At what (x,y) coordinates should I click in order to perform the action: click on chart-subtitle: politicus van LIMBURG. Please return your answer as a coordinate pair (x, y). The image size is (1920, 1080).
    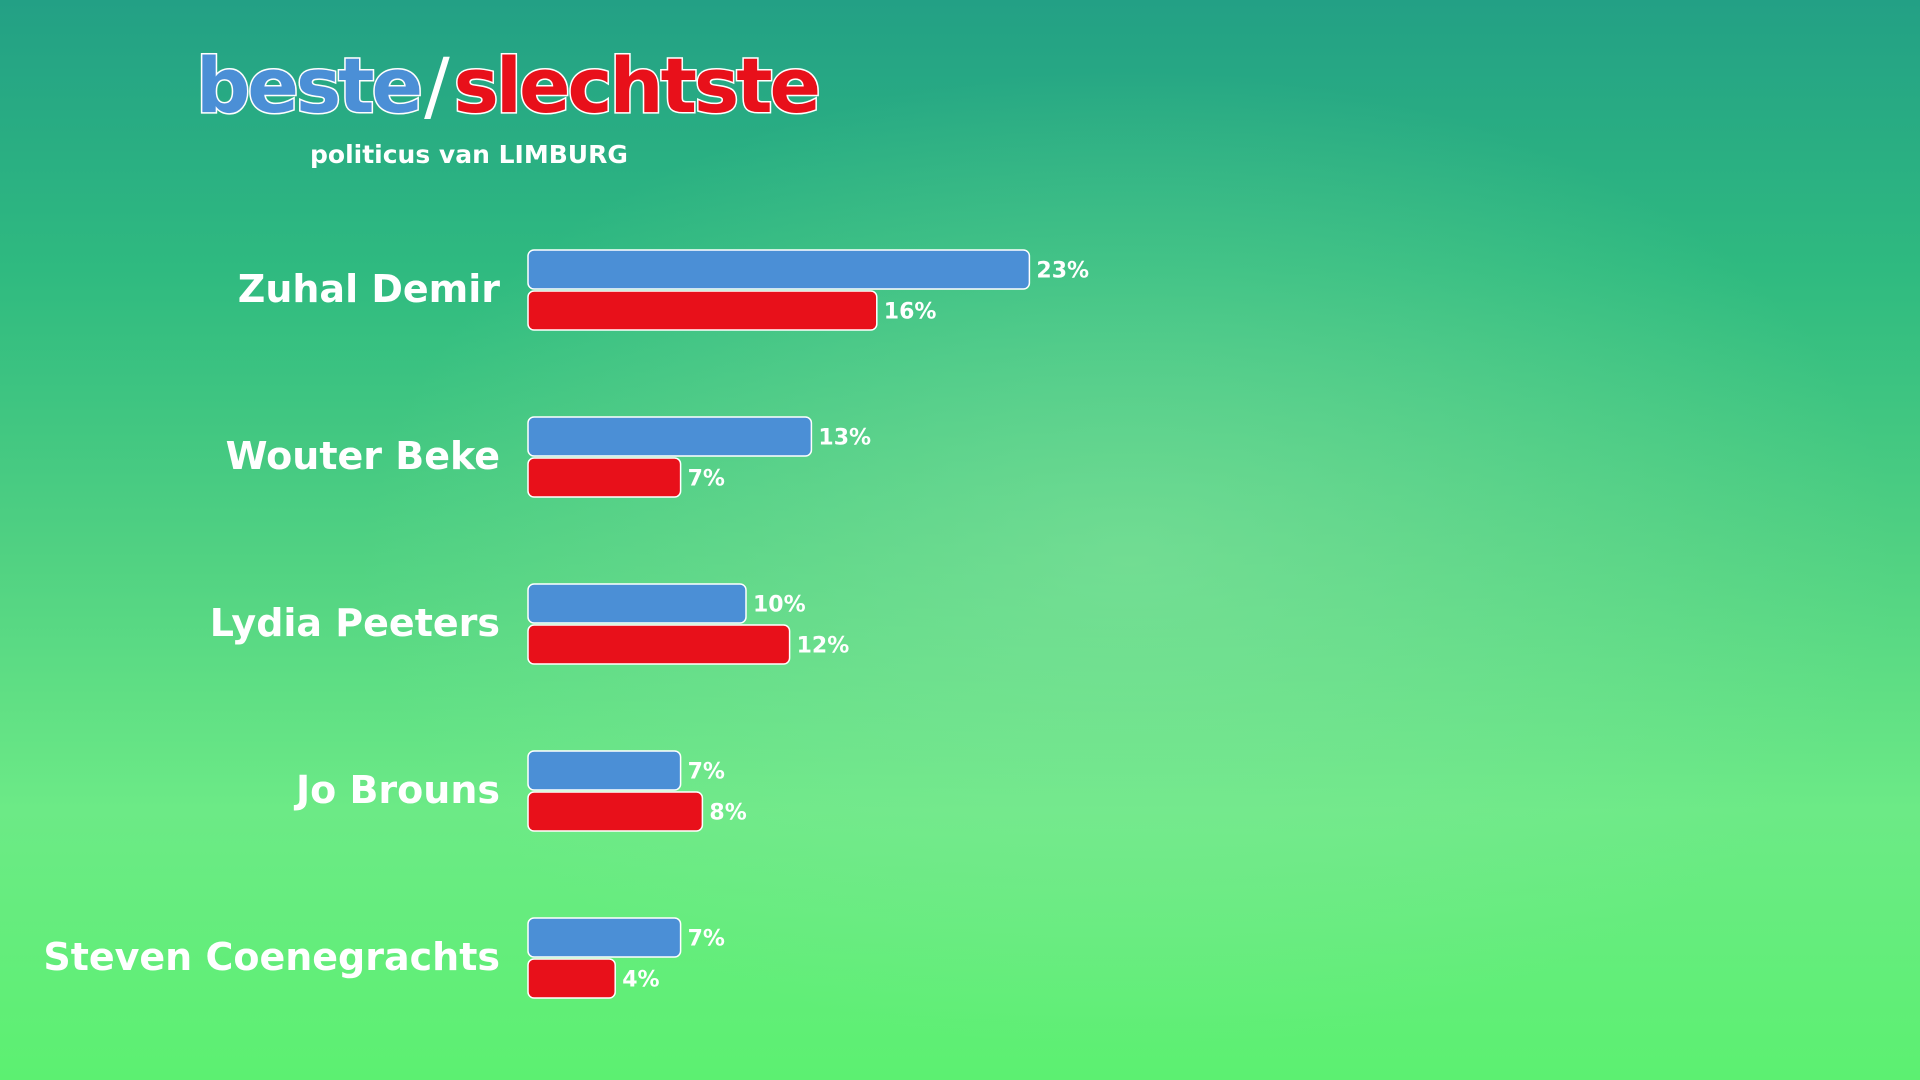
    Looking at the image, I should click on (469, 154).